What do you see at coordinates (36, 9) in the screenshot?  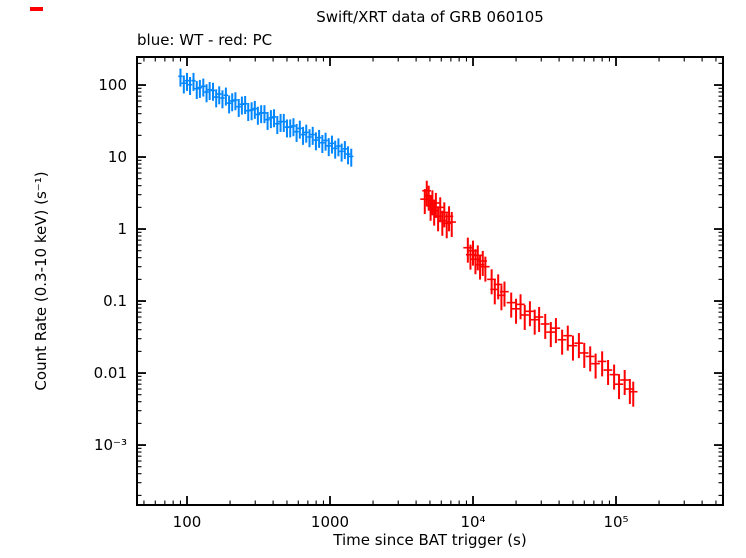 I see `stray-red-mark` at bounding box center [36, 9].